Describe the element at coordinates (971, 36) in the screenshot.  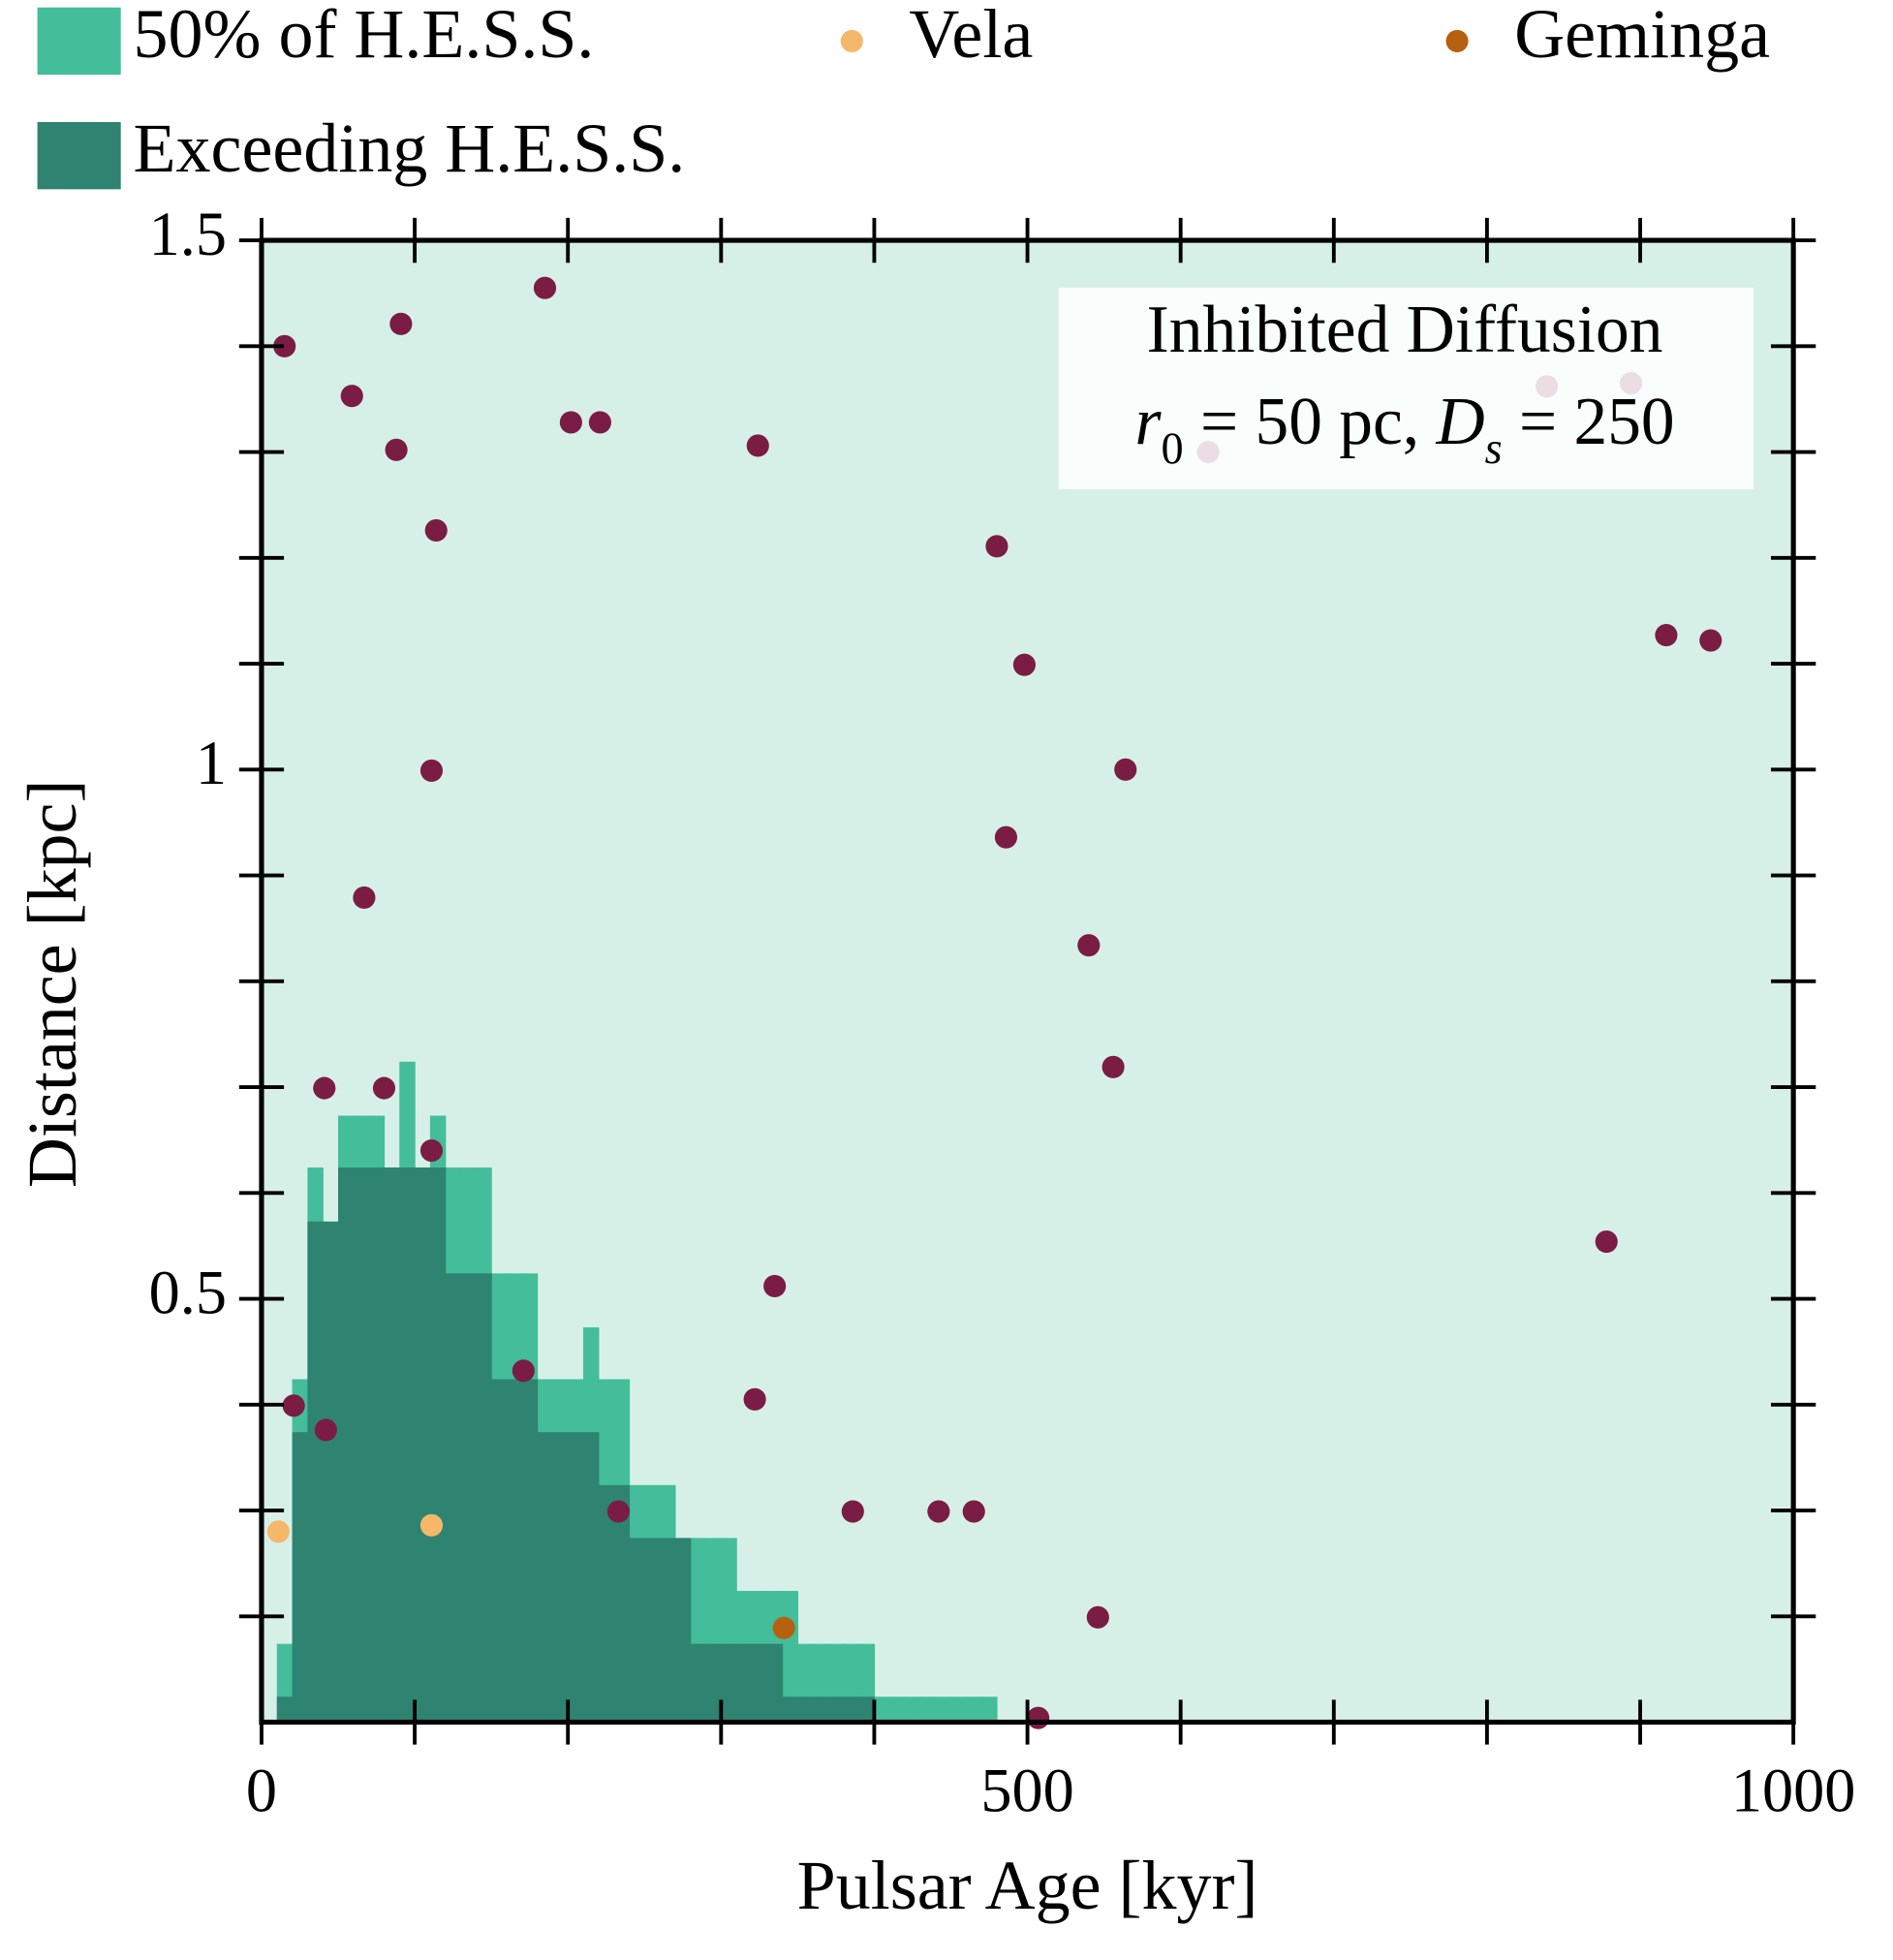
I see `legend-label: Vela` at that location.